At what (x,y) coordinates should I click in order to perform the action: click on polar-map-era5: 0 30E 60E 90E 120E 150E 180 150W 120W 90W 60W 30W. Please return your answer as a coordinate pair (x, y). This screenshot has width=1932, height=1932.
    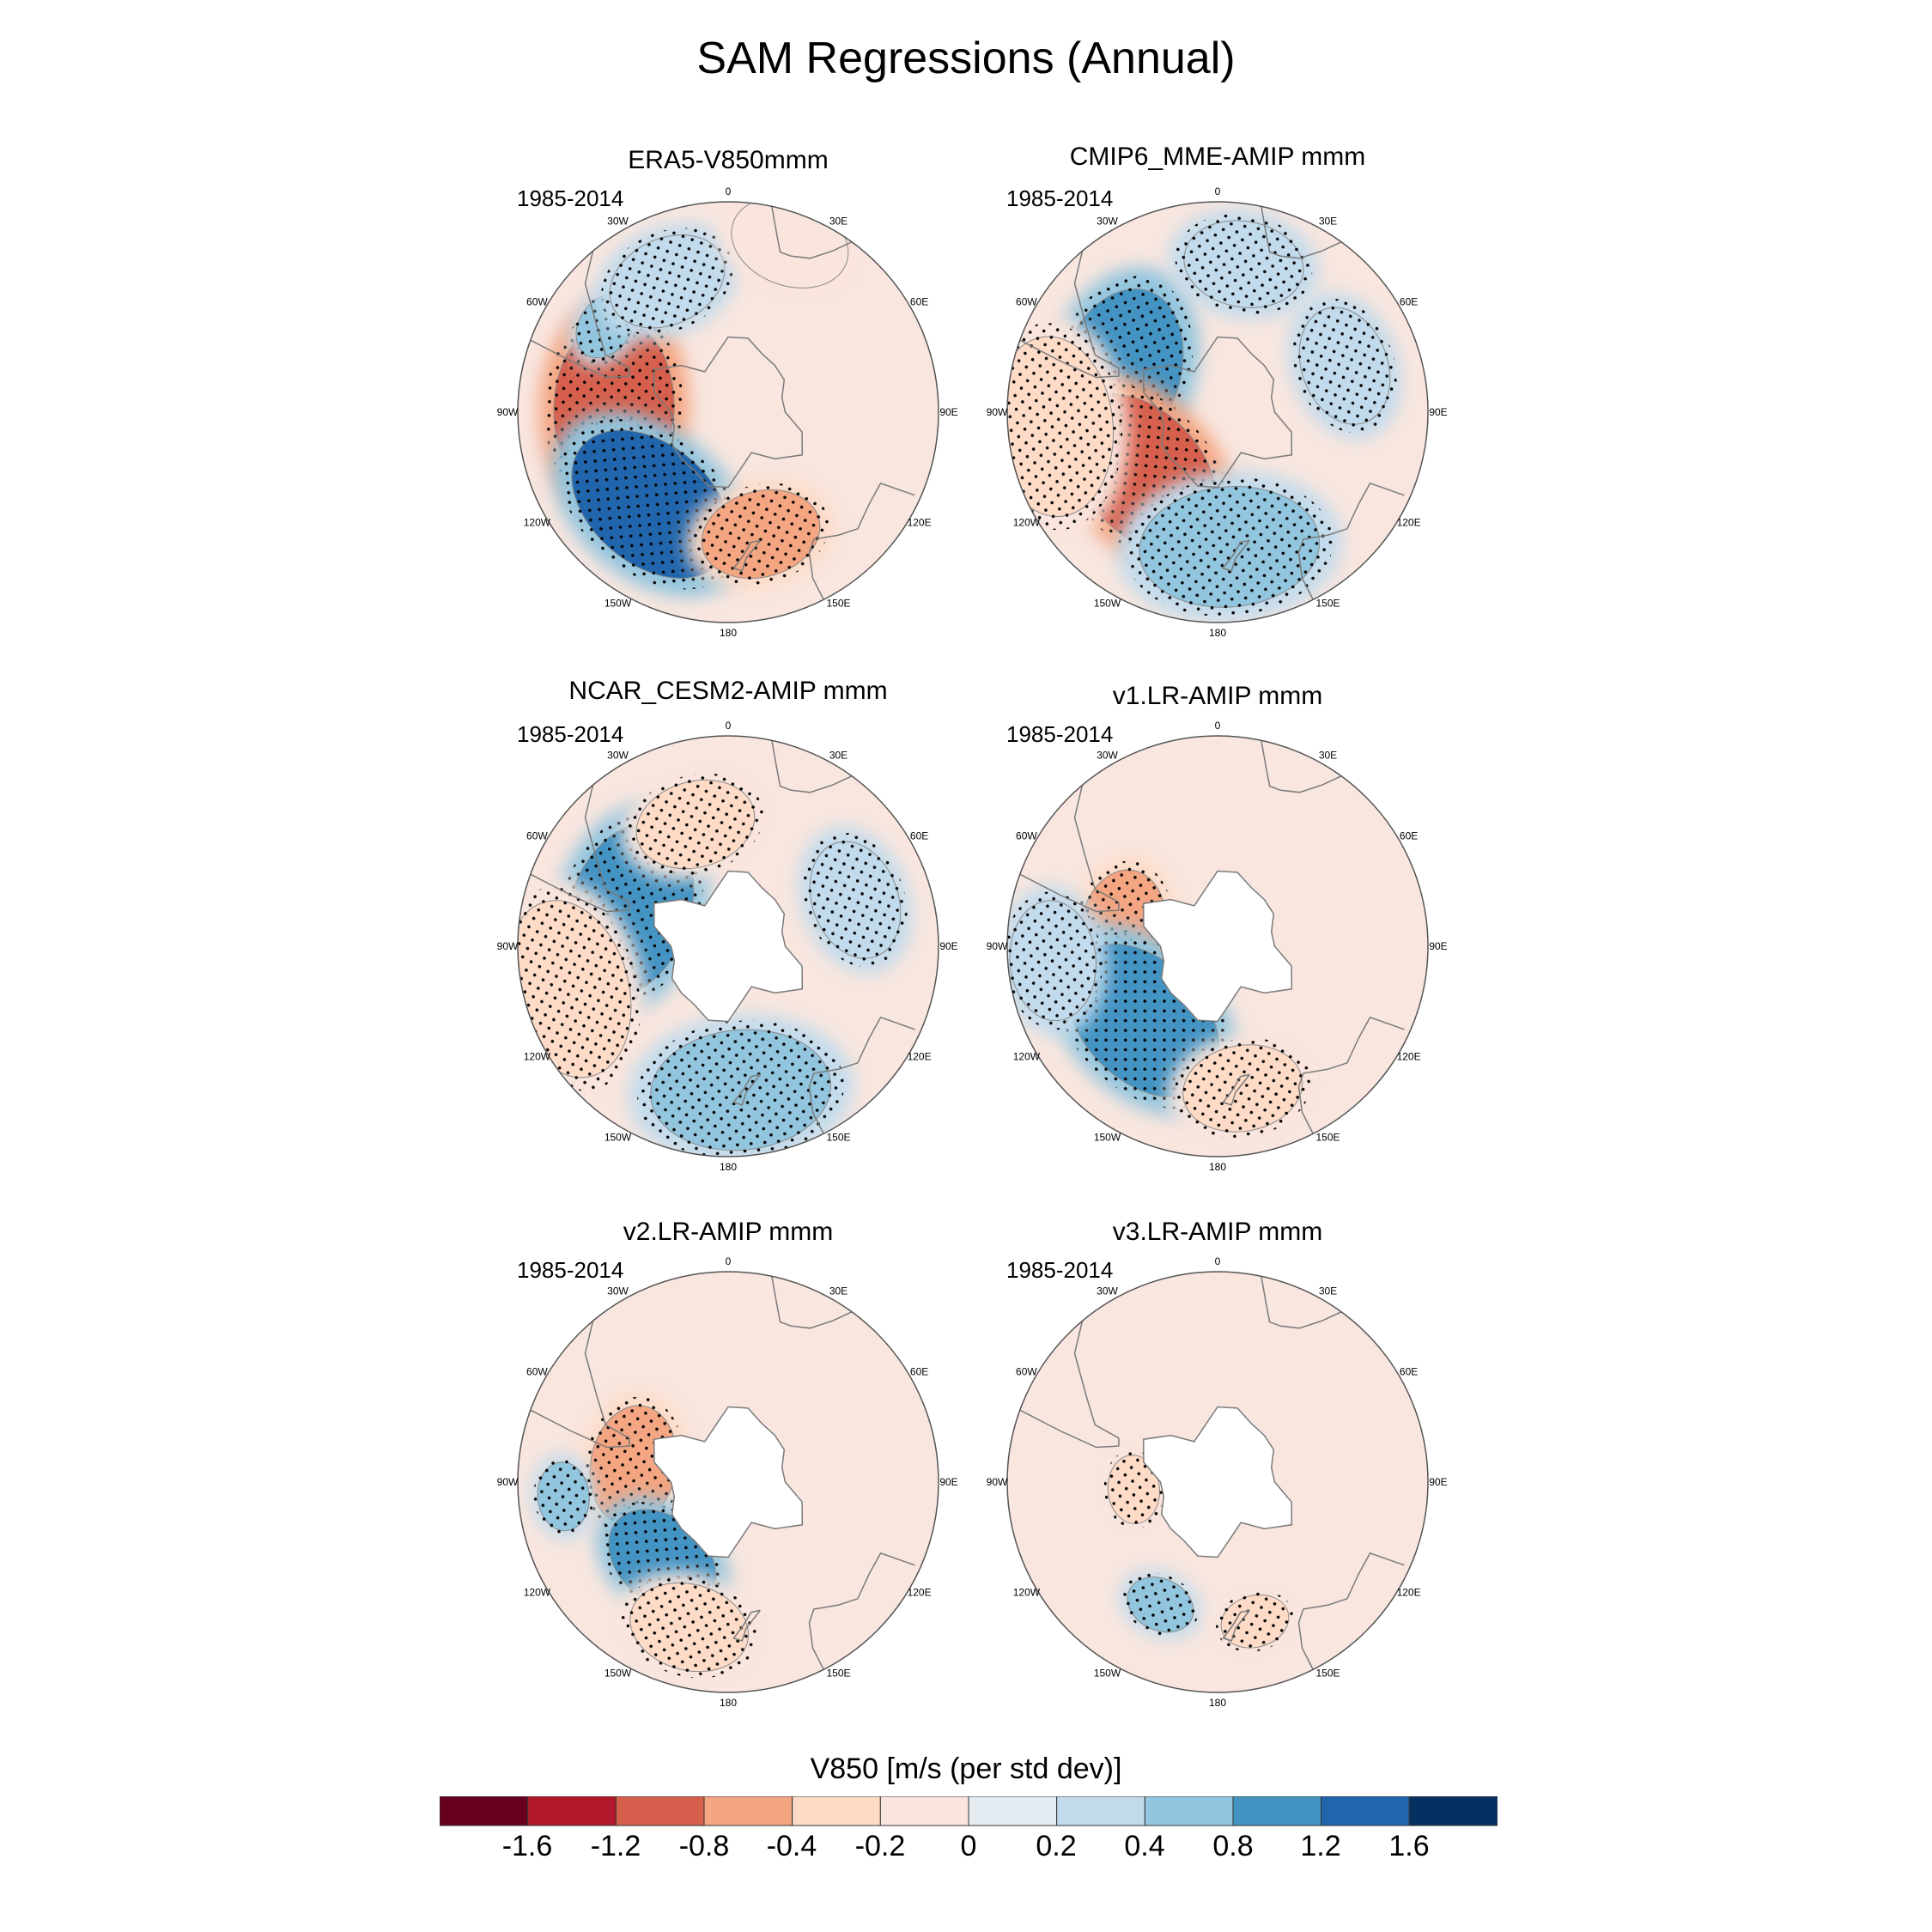
    Looking at the image, I should click on (727, 412).